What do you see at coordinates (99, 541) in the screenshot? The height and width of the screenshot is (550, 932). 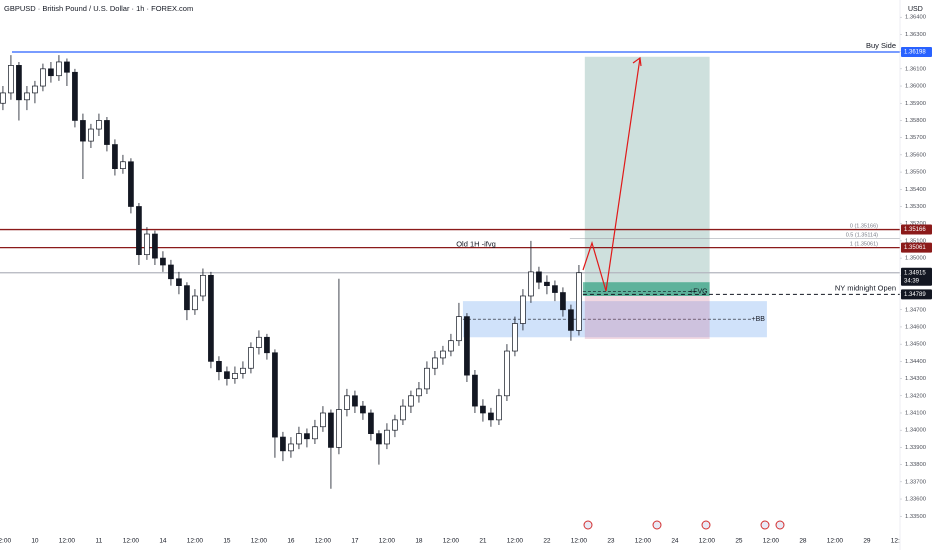 I see `x-tick-label: 11` at bounding box center [99, 541].